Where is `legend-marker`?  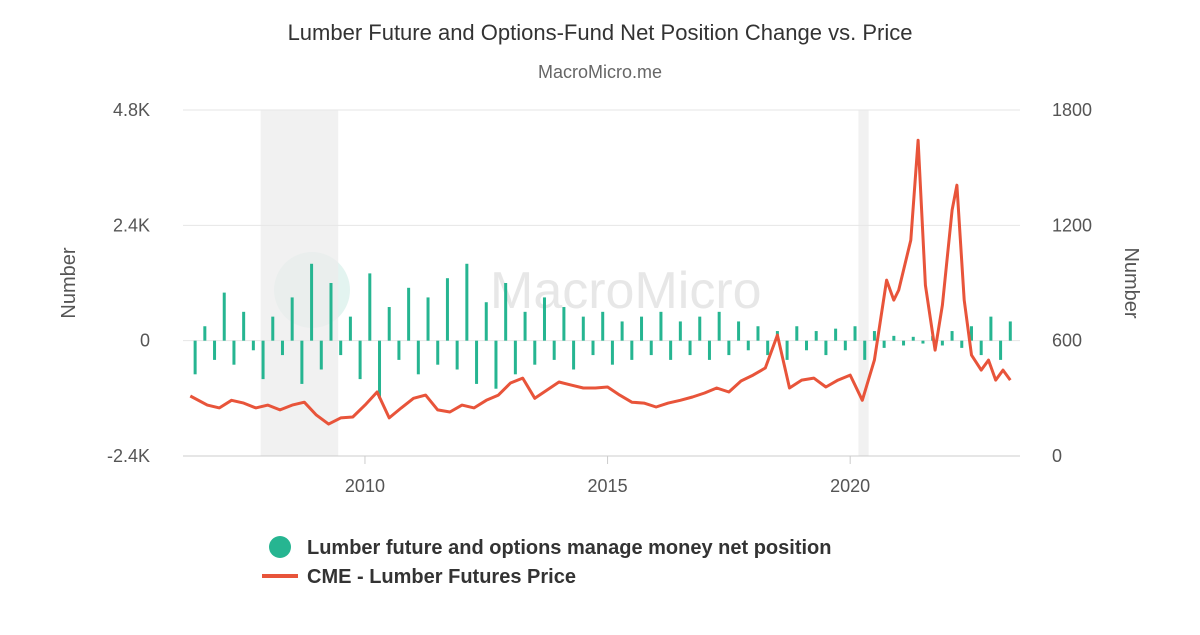
legend-marker is located at coordinates (280, 547).